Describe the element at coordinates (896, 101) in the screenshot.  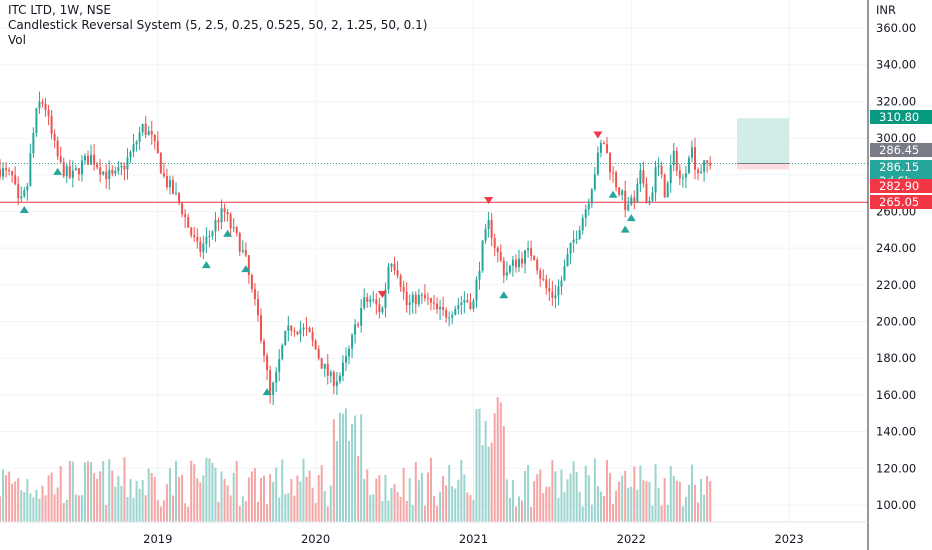
I see `price-tick-label: 320.00` at that location.